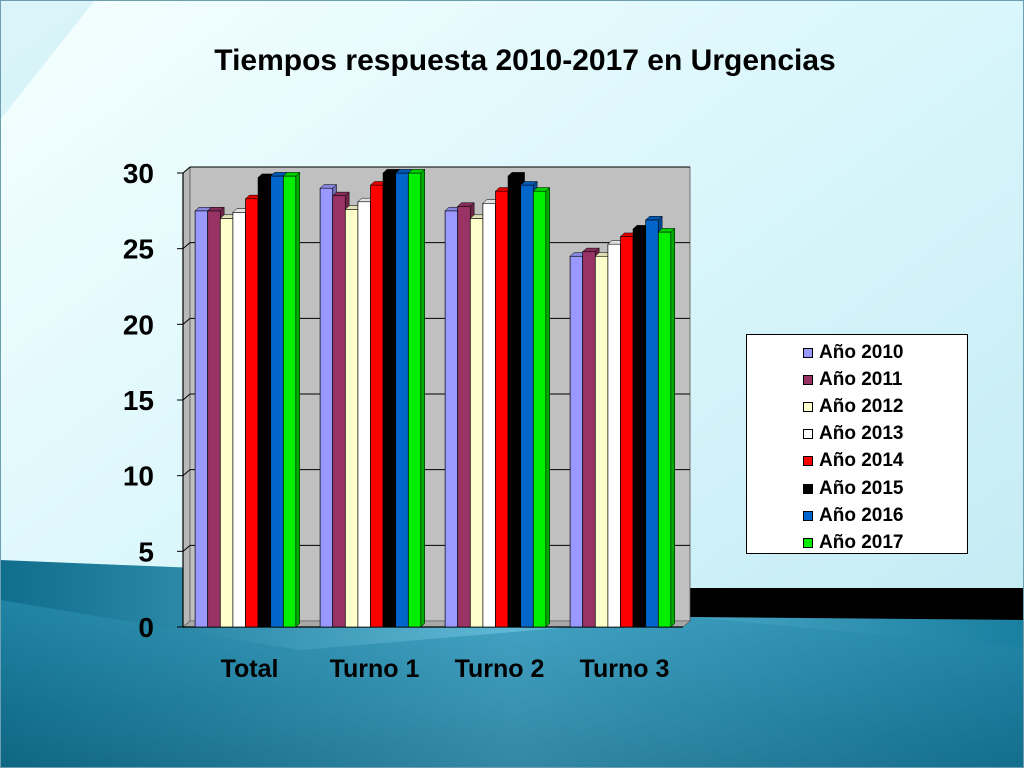  Describe the element at coordinates (861, 488) in the screenshot. I see `legend-label: Año 2015` at that location.